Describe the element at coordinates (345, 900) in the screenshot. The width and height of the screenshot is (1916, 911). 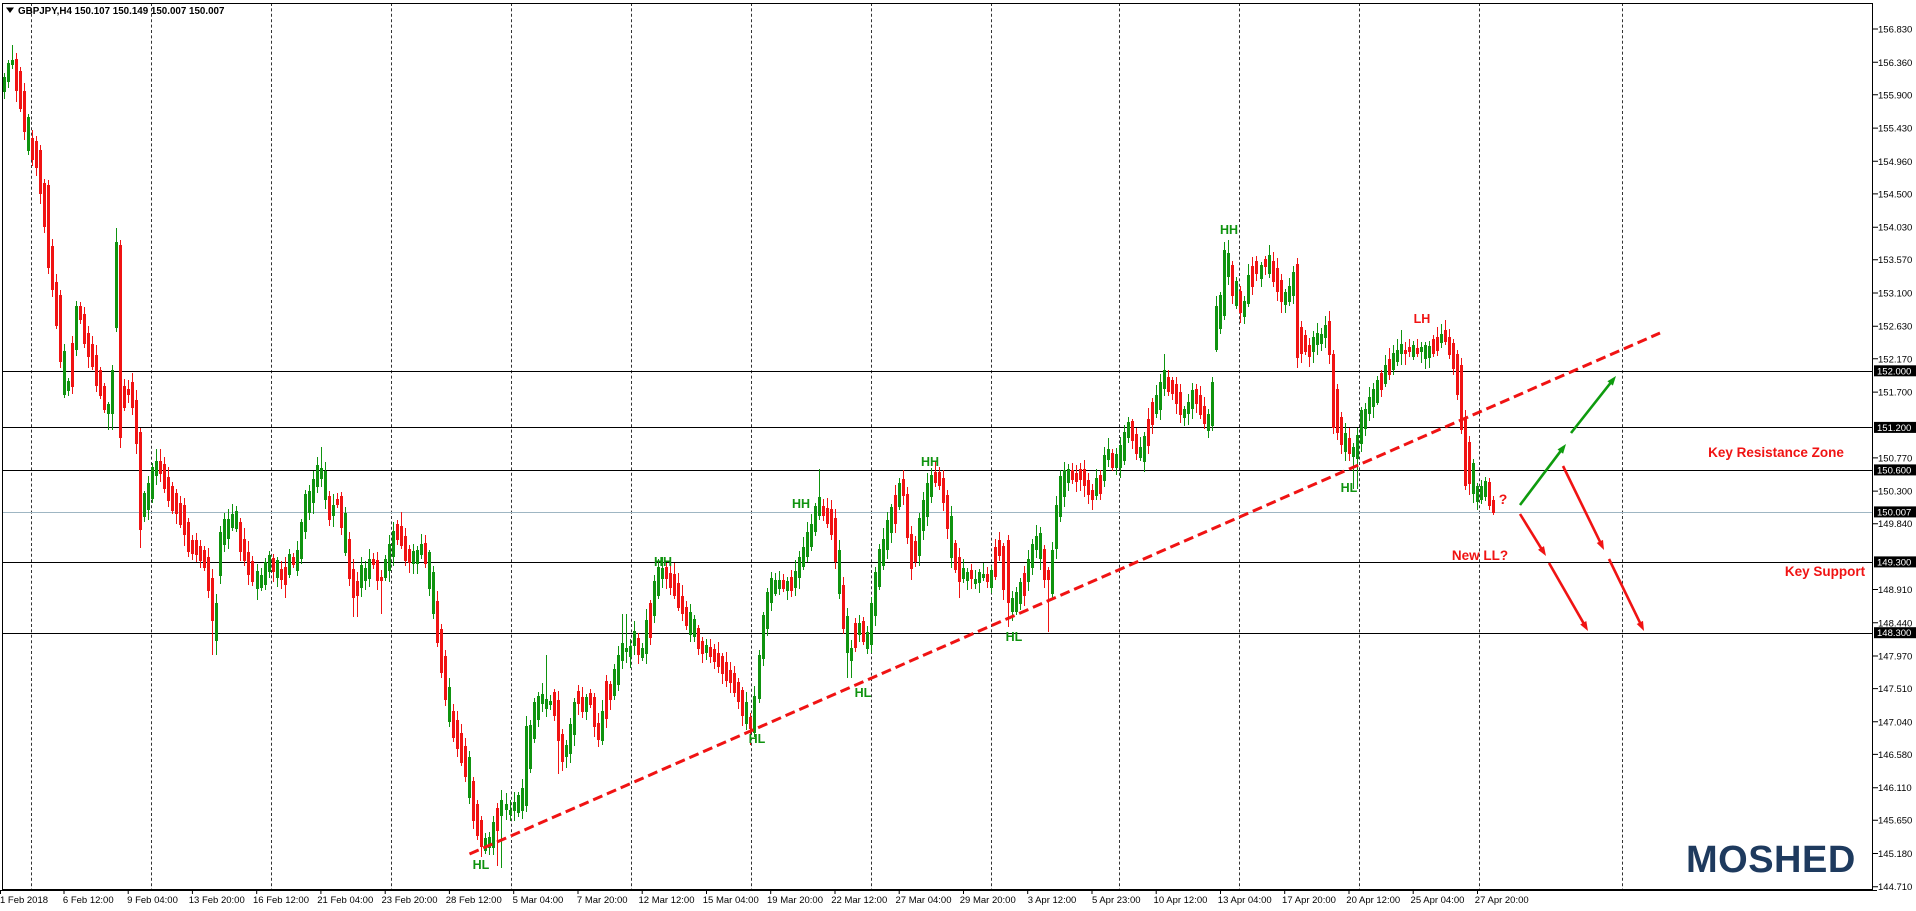
I see `svg-text: 21 Feb 04:00` at that location.